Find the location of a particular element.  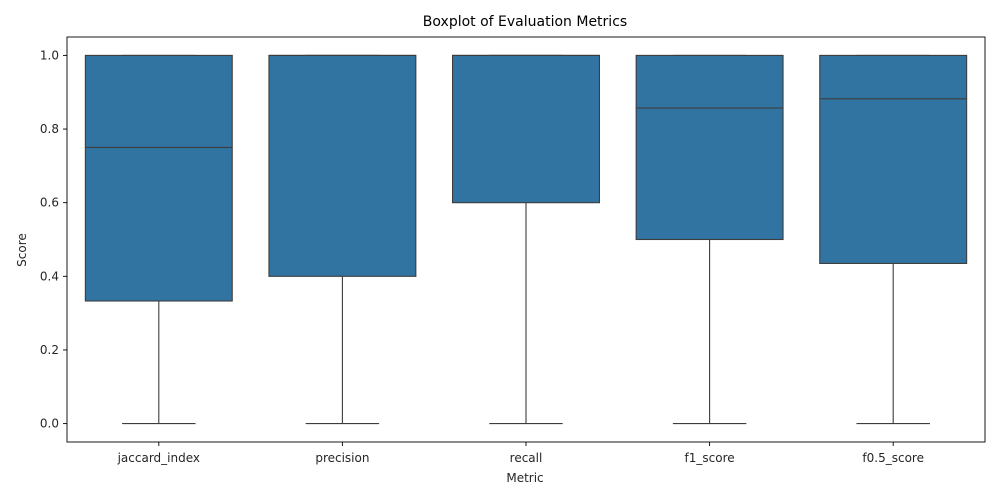

y-axis: 0.0 0.2 0.4 0.6 0.8 1.0 is located at coordinates (53, 239).